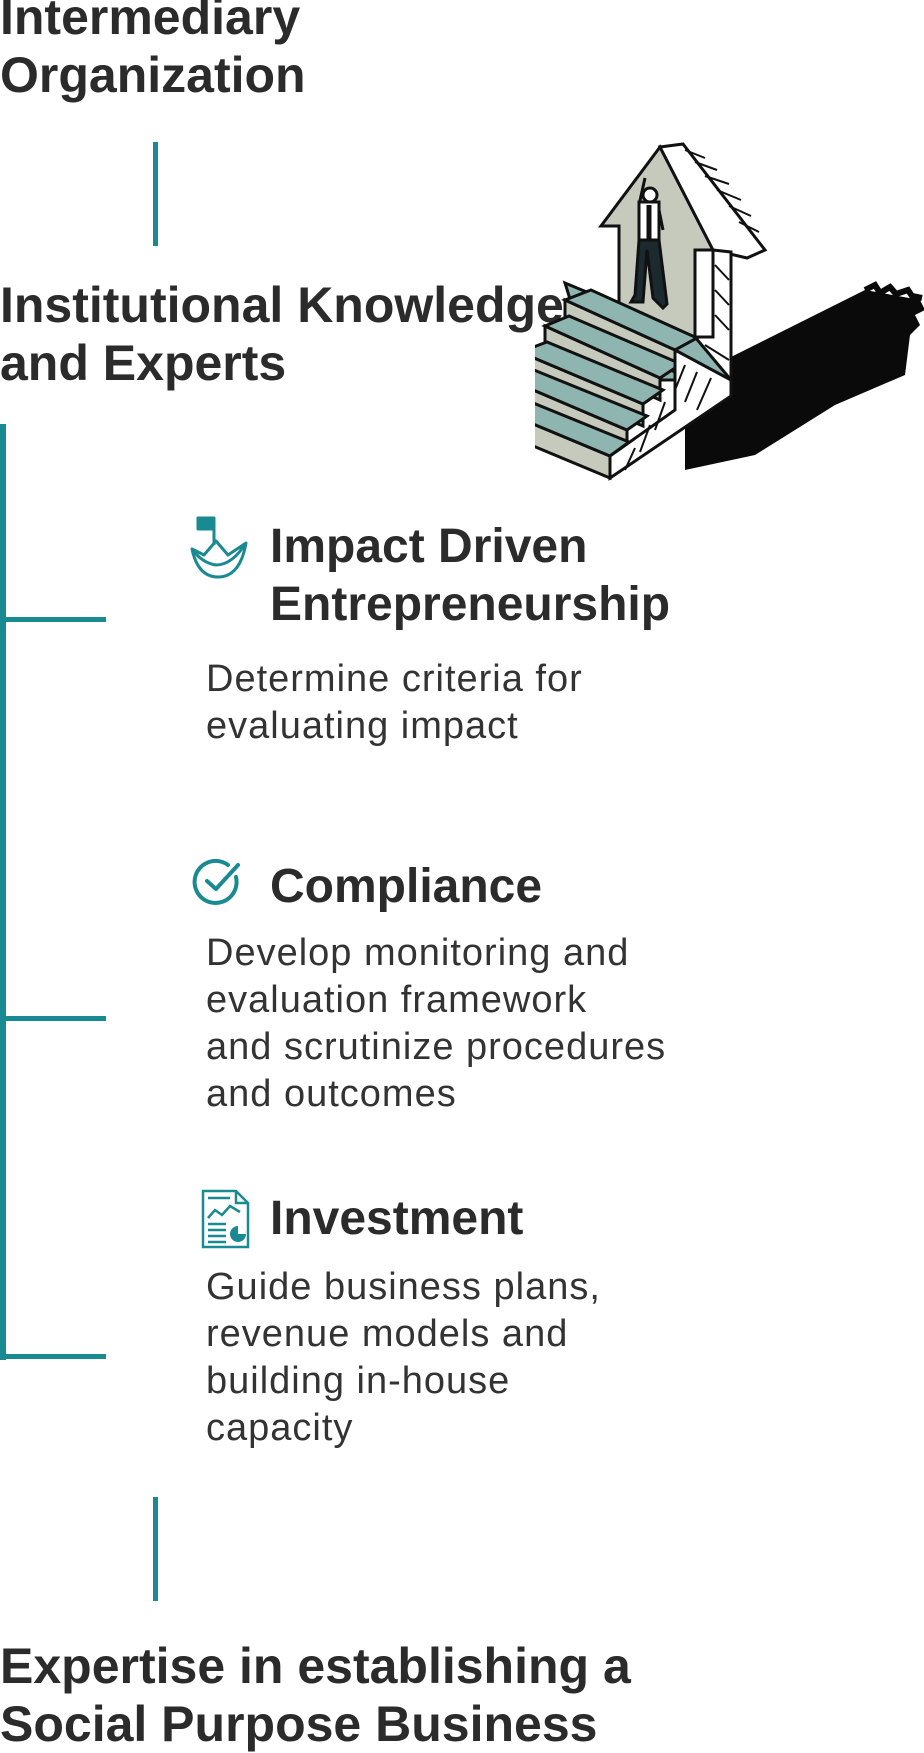 This screenshot has width=924, height=1753. I want to click on heading-line: Institutional Knowledge, so click(282, 305).